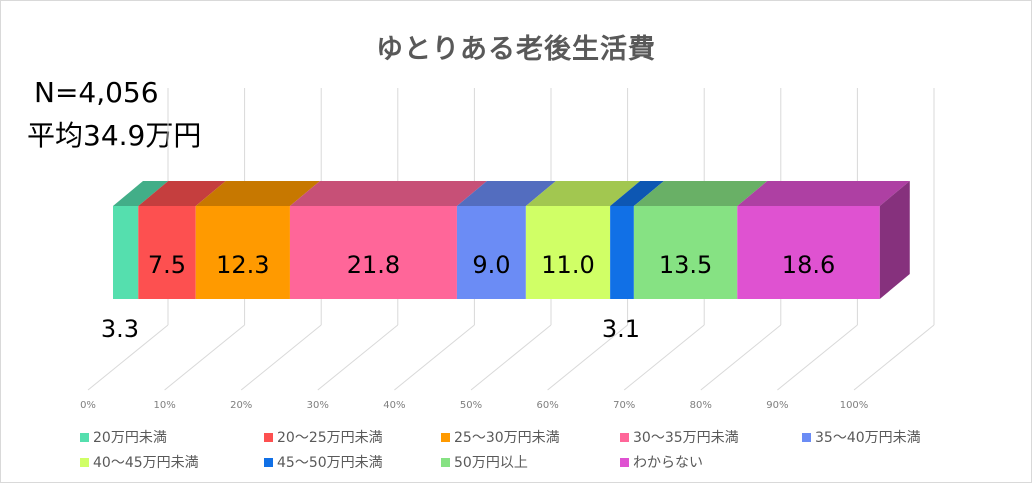 The width and height of the screenshot is (1032, 483). I want to click on x-tick-label: 40%, so click(394, 405).